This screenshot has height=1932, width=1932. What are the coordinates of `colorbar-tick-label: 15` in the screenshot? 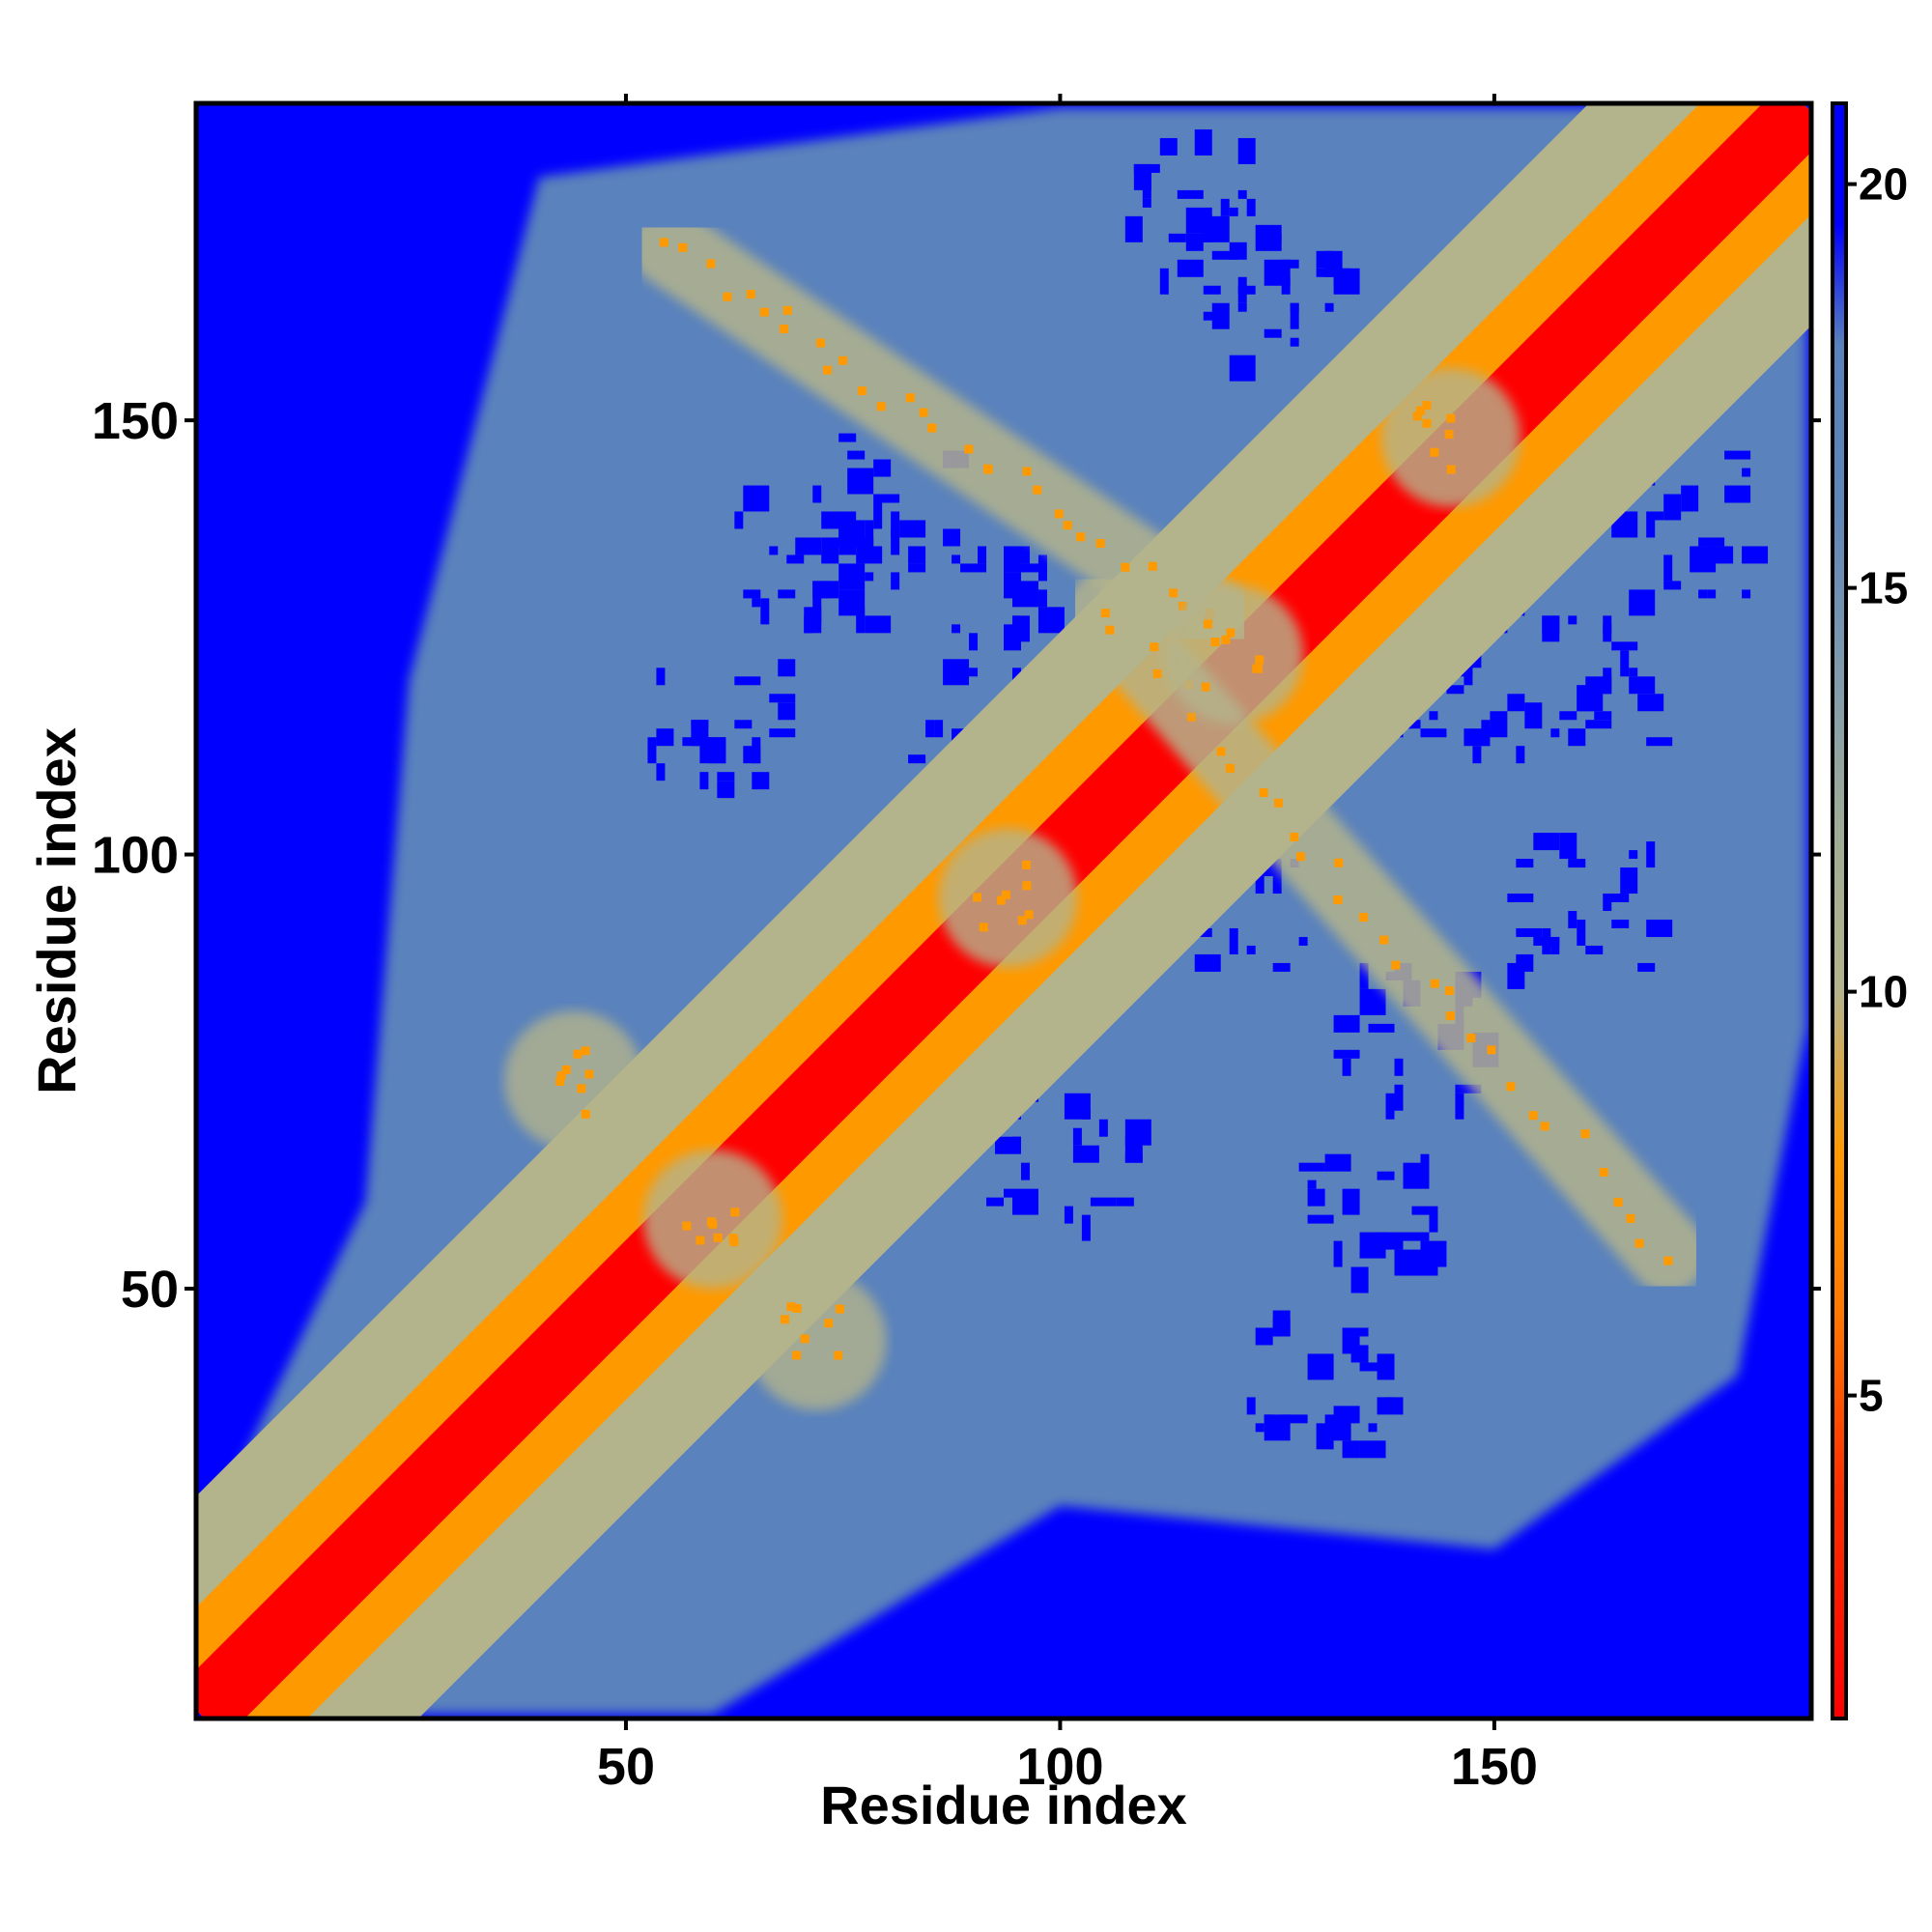 It's located at (1883, 588).